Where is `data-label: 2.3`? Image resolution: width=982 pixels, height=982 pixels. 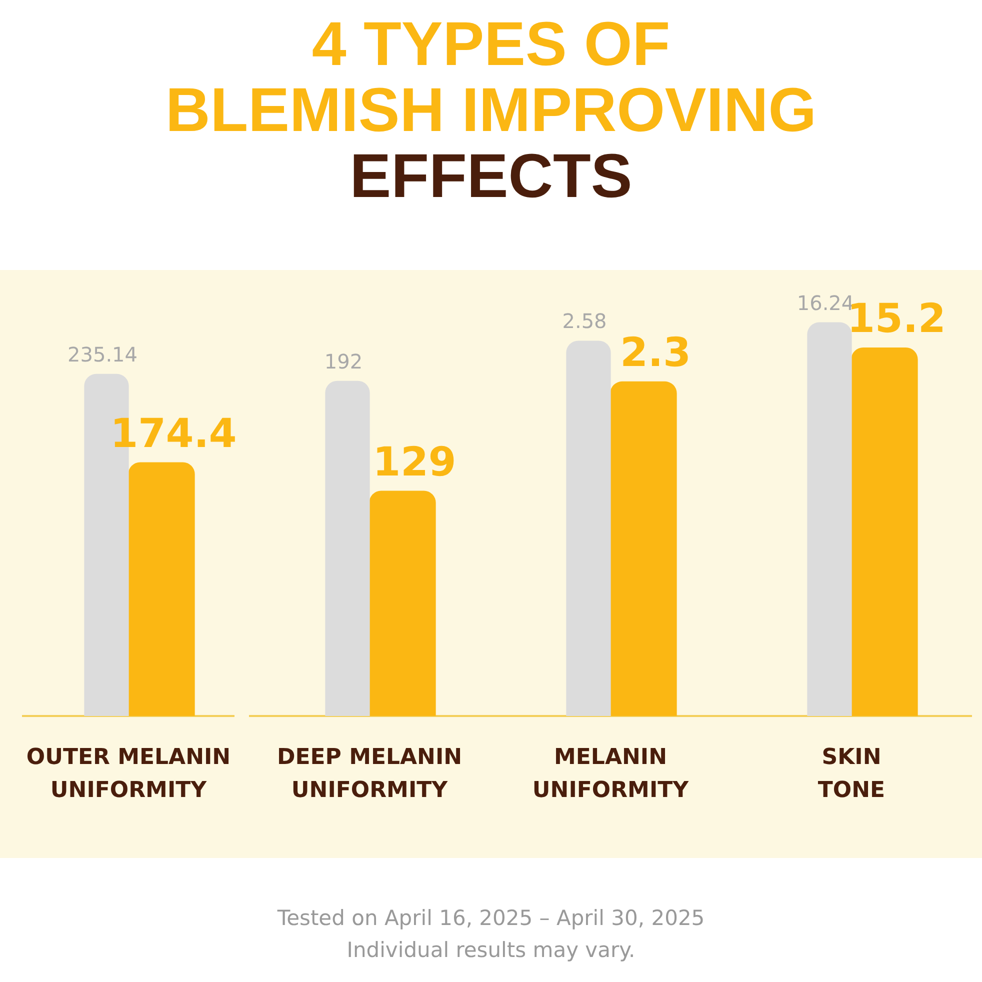
data-label: 2.3 is located at coordinates (655, 353).